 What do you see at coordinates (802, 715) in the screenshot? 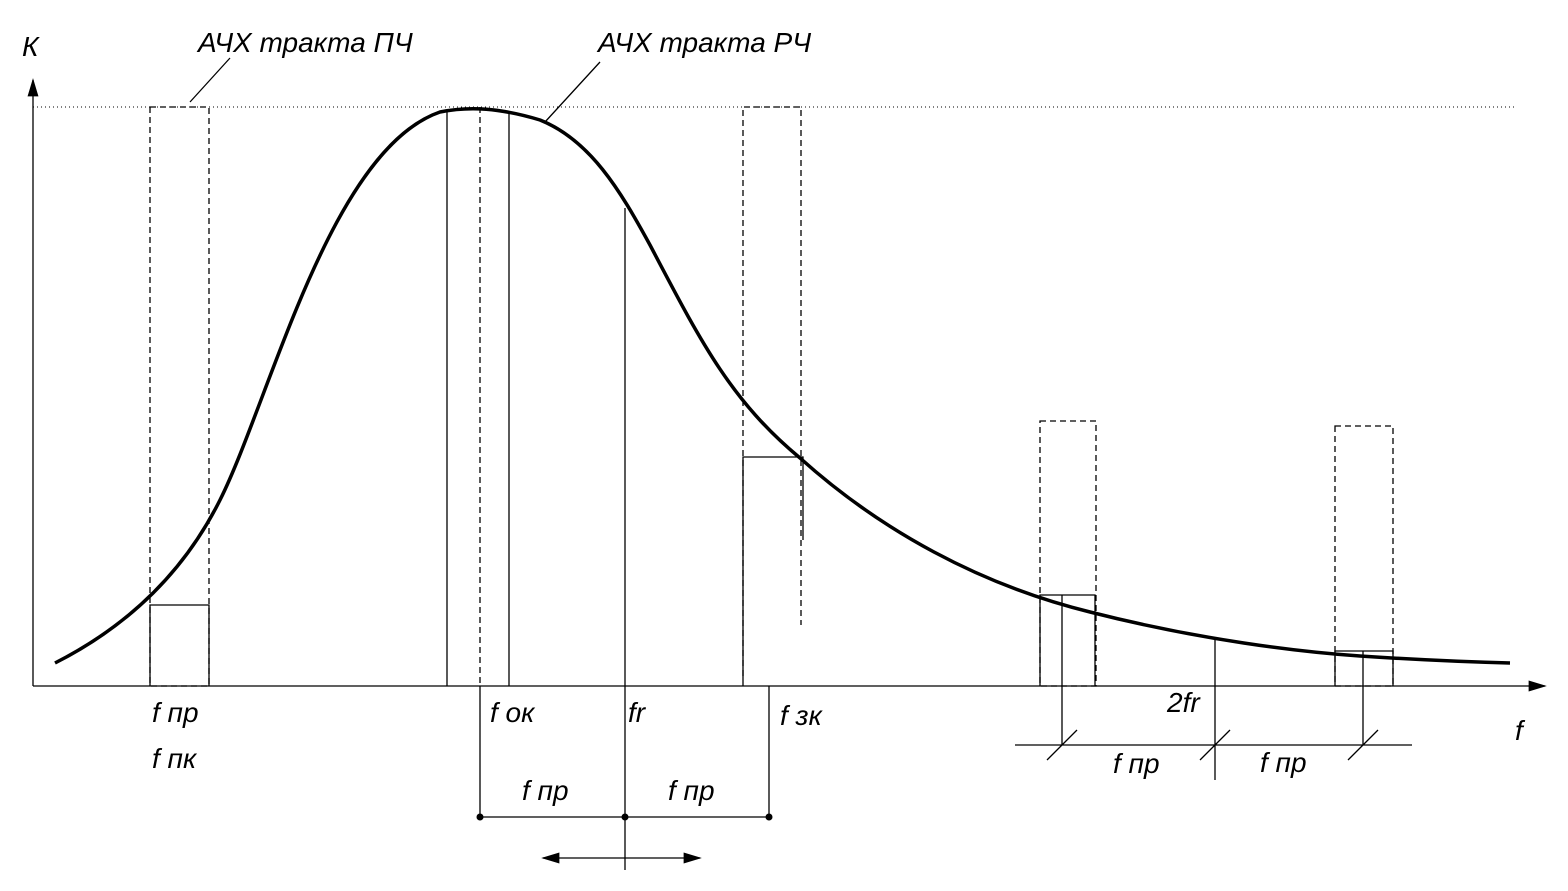
I see `x-label: f зк` at bounding box center [802, 715].